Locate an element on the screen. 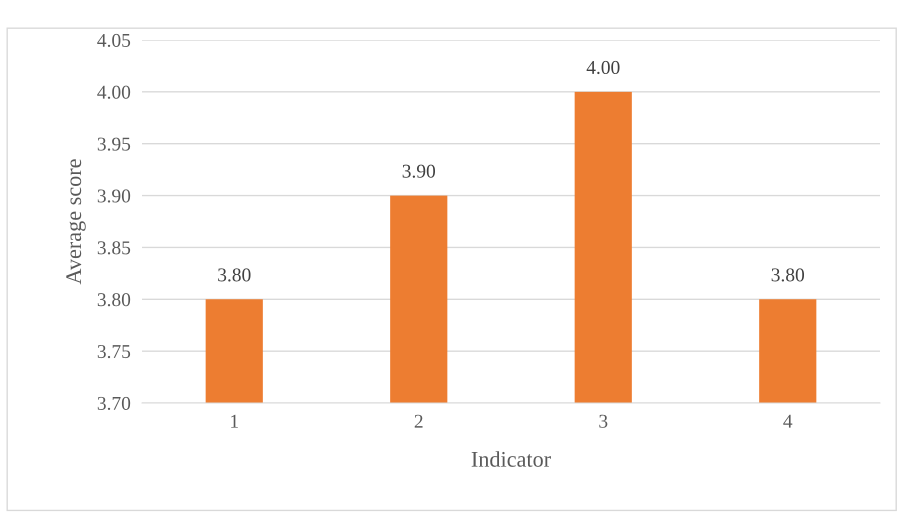 Image resolution: width=898 pixels, height=513 pixels. y-tick-label: 3.85 is located at coordinates (114, 247).